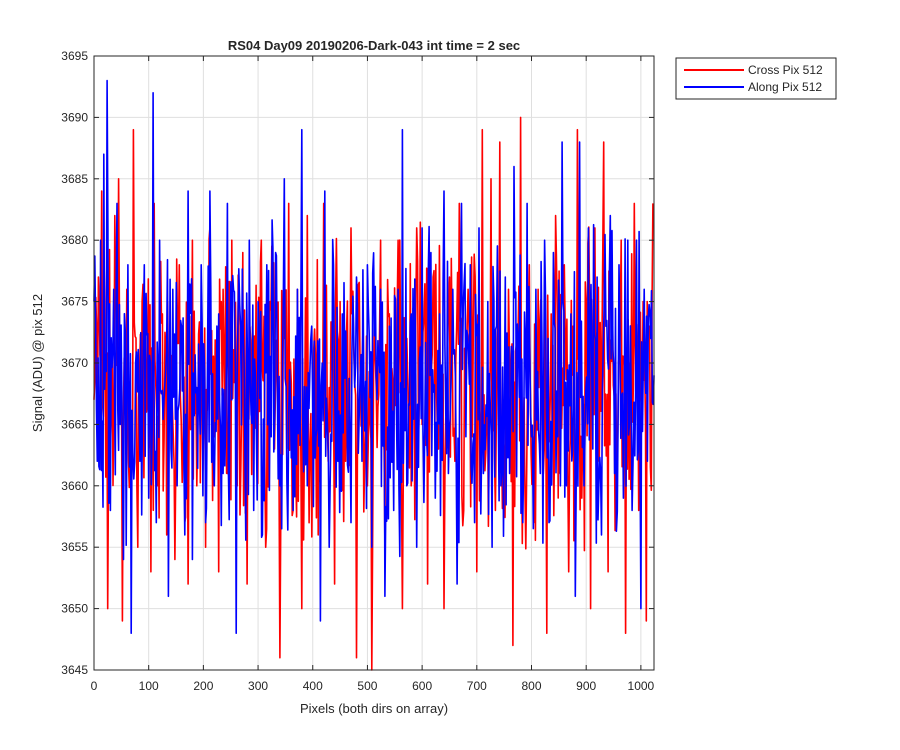 This screenshot has width=900, height=750. I want to click on x-tick-label: 200, so click(203, 686).